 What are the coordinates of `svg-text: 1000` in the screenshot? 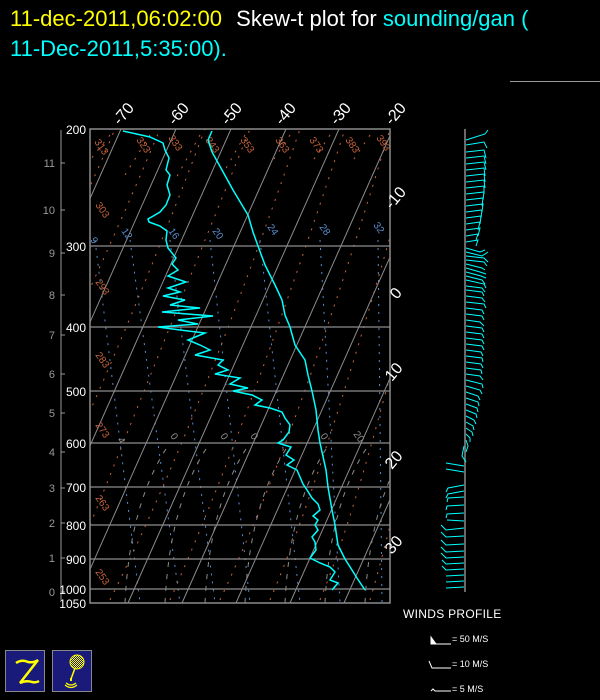 It's located at (72, 590).